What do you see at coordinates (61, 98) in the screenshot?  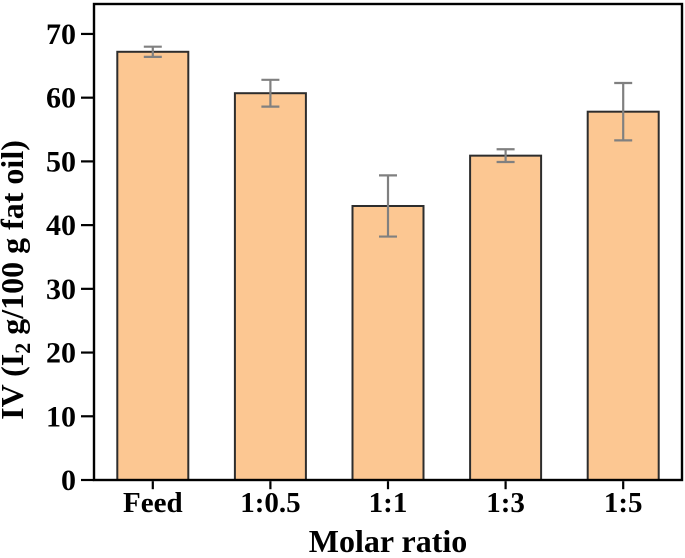 I see `y-tick-label-60: 60` at bounding box center [61, 98].